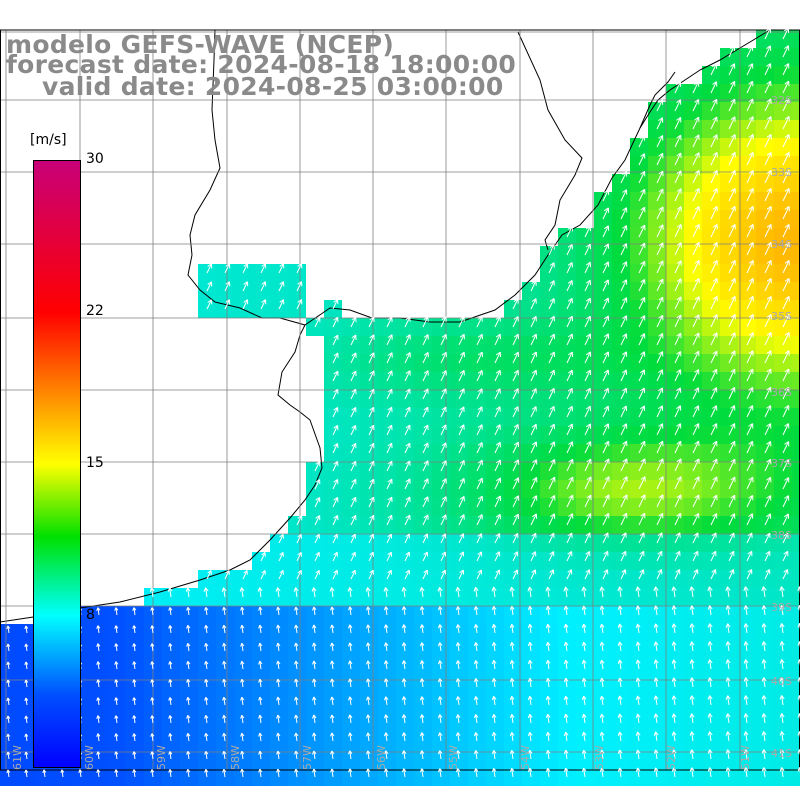 This screenshot has width=800, height=800. Describe the element at coordinates (90, 615) in the screenshot. I see `colorbar-tick-8: 8` at that location.